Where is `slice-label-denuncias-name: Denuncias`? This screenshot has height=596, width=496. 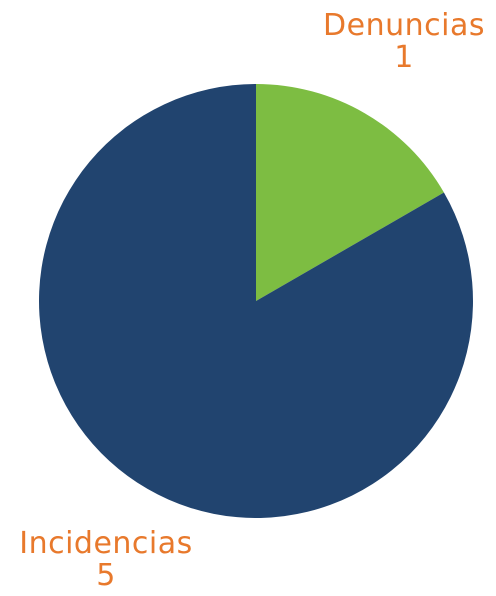 slice-label-denuncias-name: Denuncias is located at coordinates (404, 25).